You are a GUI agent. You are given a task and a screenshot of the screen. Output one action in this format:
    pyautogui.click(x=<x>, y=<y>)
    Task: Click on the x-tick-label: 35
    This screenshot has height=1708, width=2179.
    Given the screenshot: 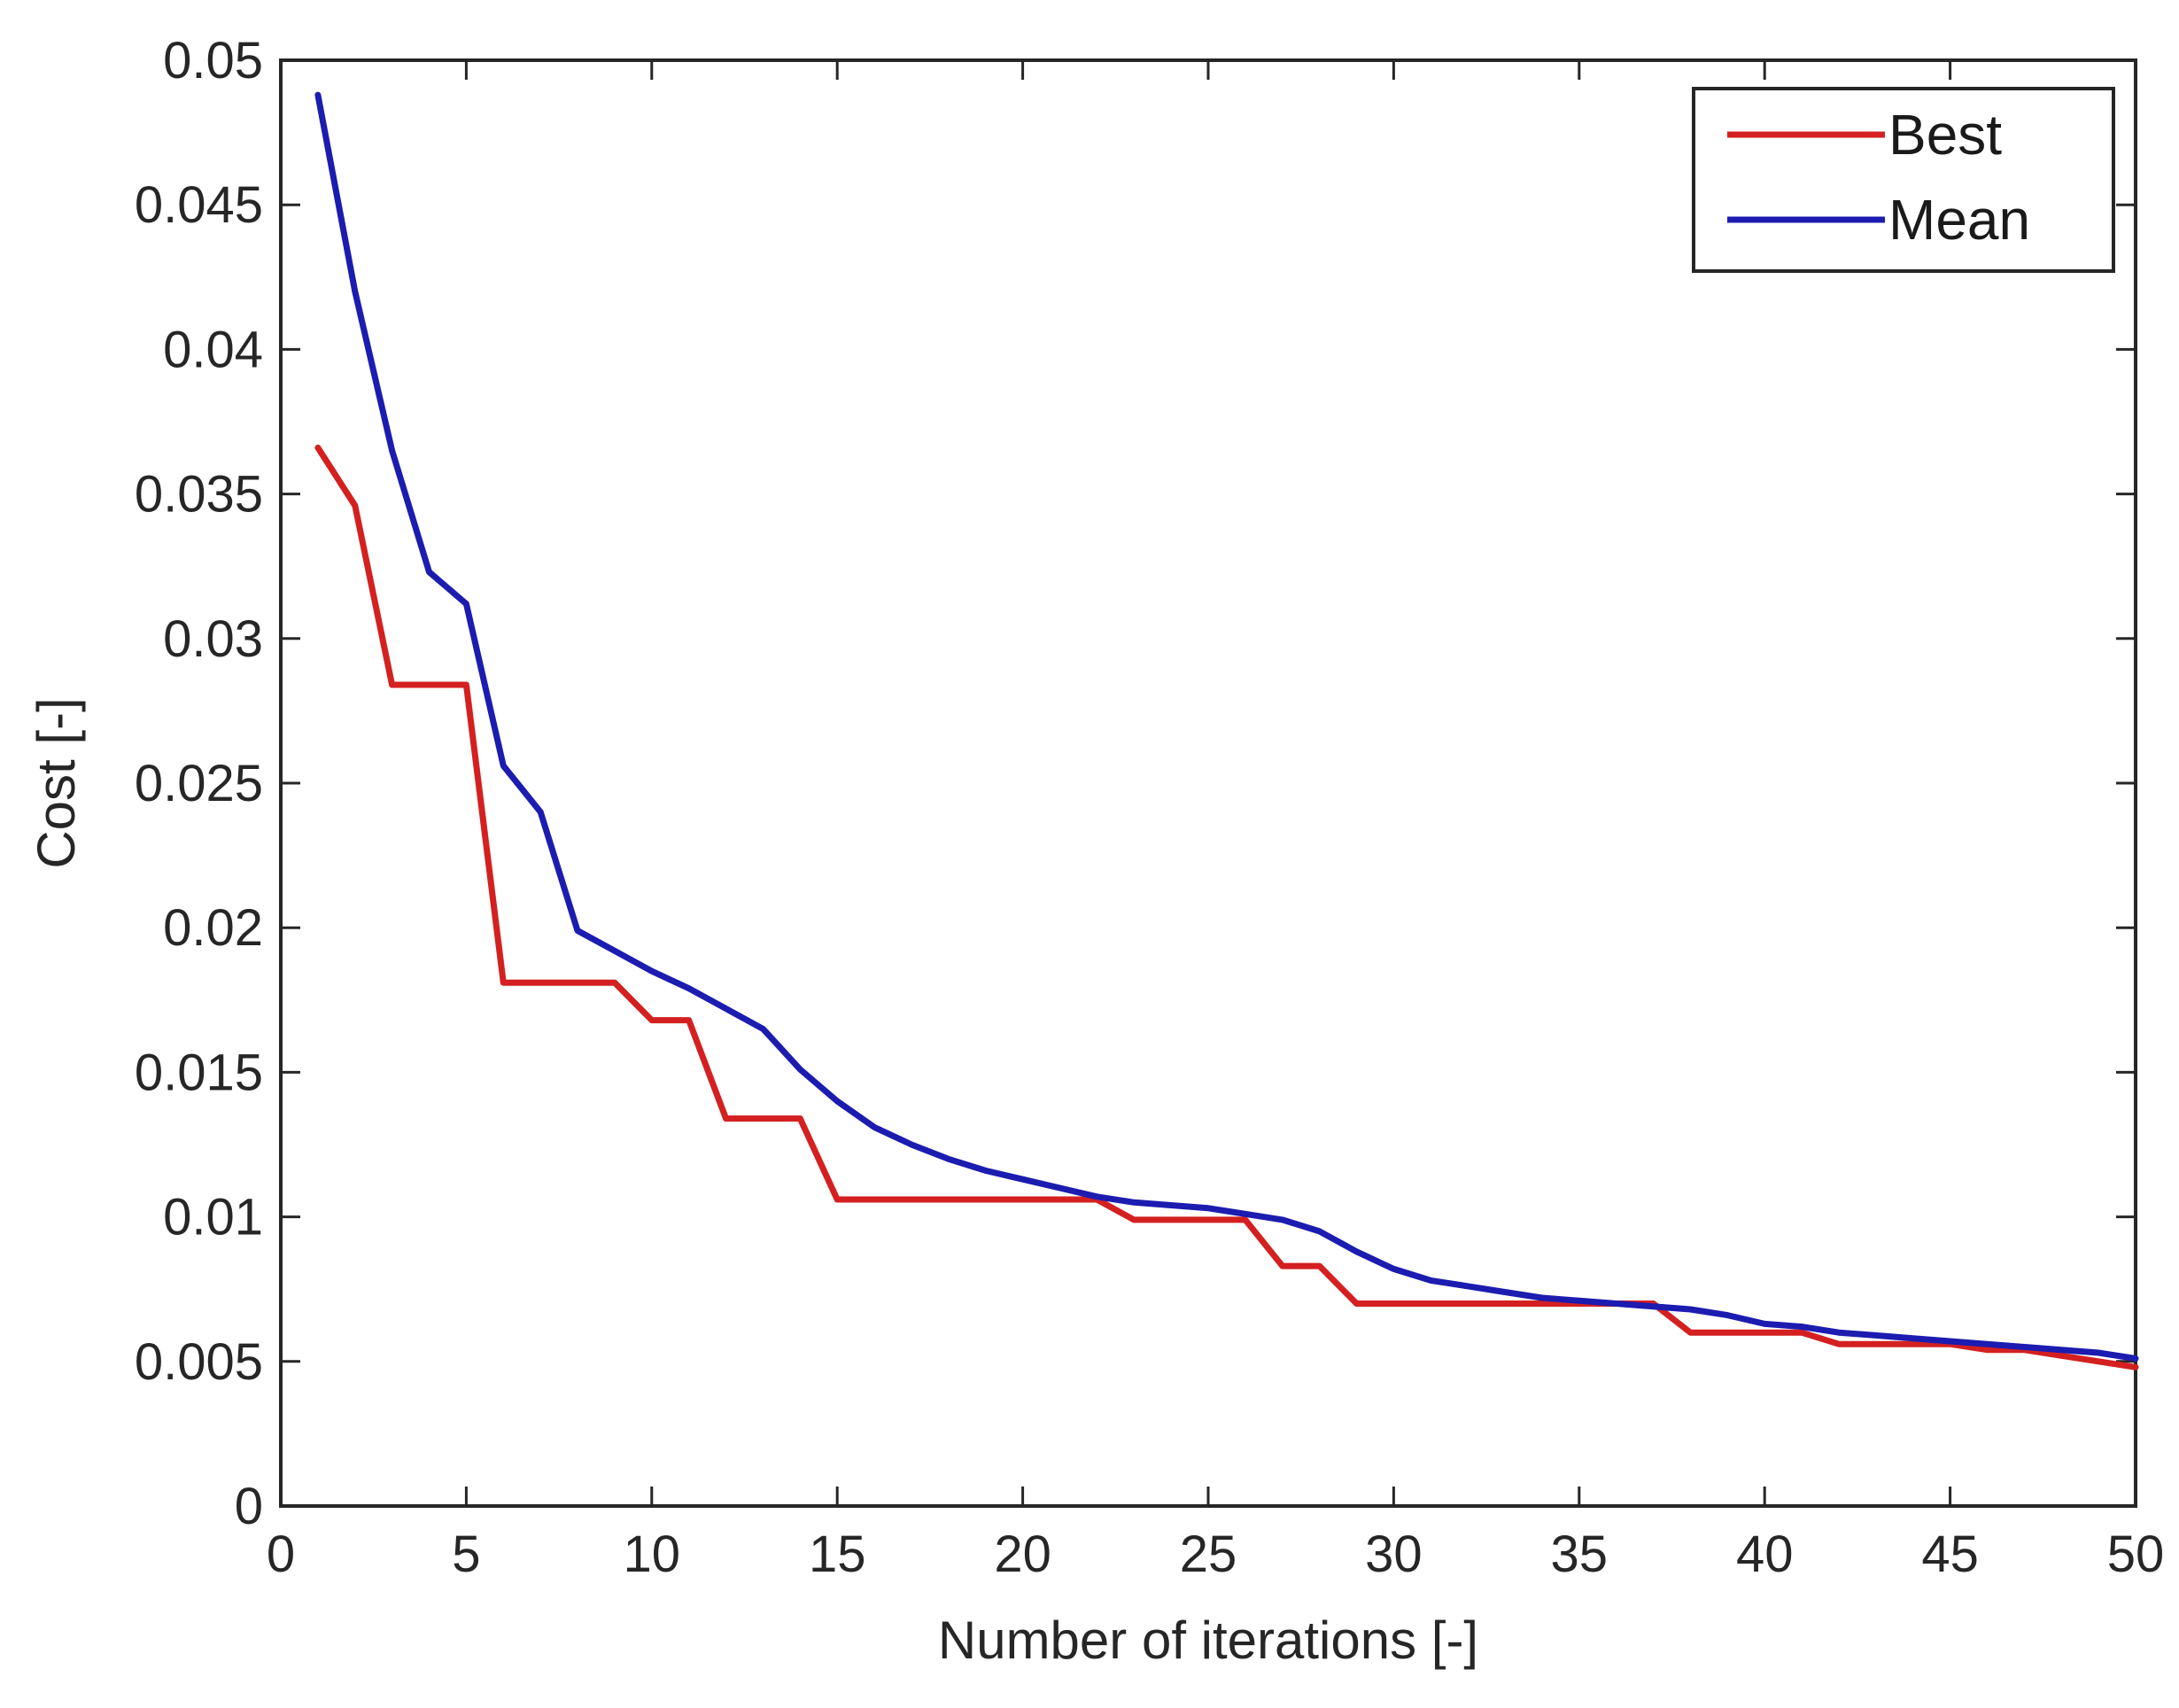 What is the action you would take?
    pyautogui.click(x=1580, y=1554)
    